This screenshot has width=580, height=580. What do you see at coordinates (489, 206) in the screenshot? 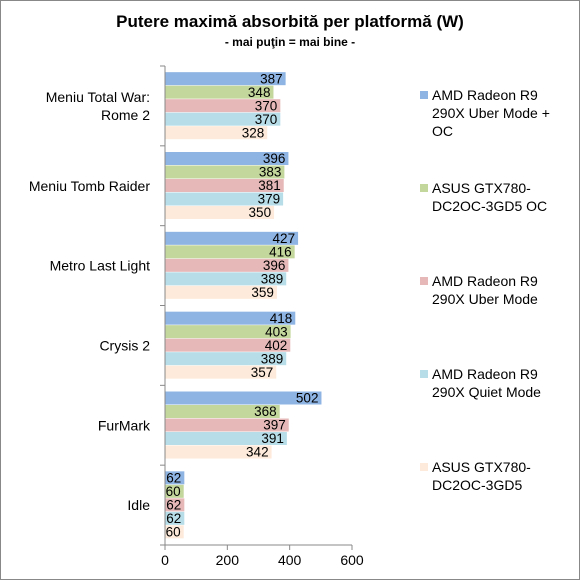
I see `legend-label: DC2OC-3GD5 OC` at bounding box center [489, 206].